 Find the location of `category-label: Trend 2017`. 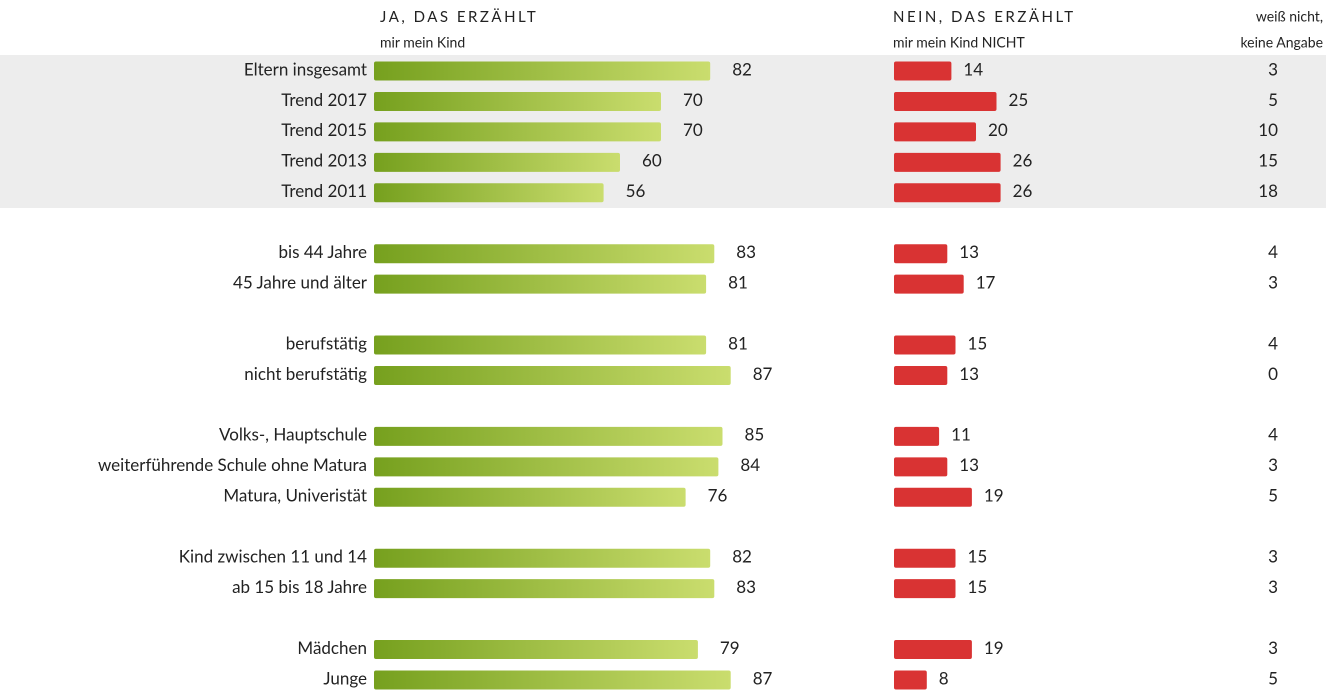

category-label: Trend 2017 is located at coordinates (324, 99).